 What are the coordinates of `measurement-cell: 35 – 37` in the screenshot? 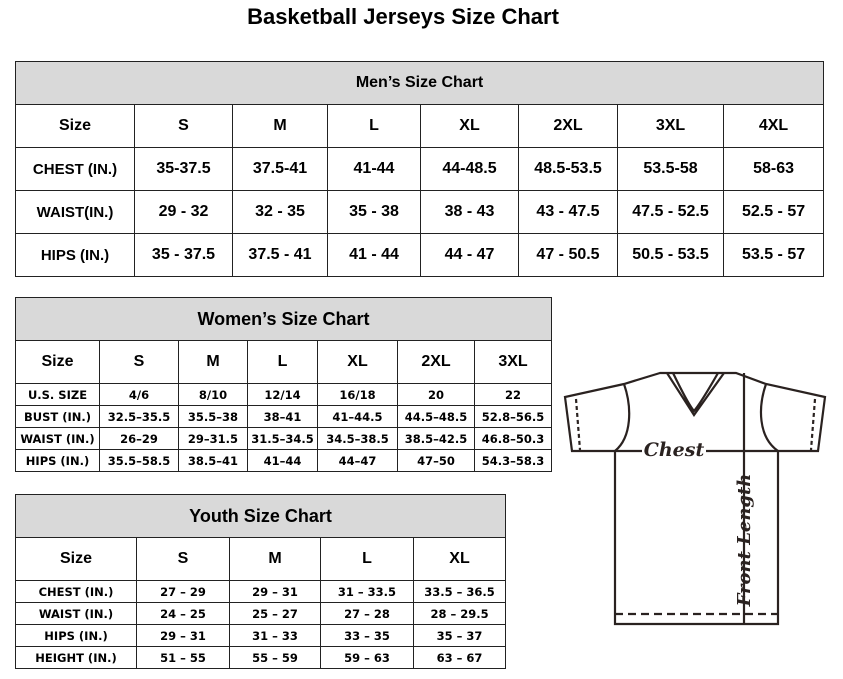 It's located at (459, 635).